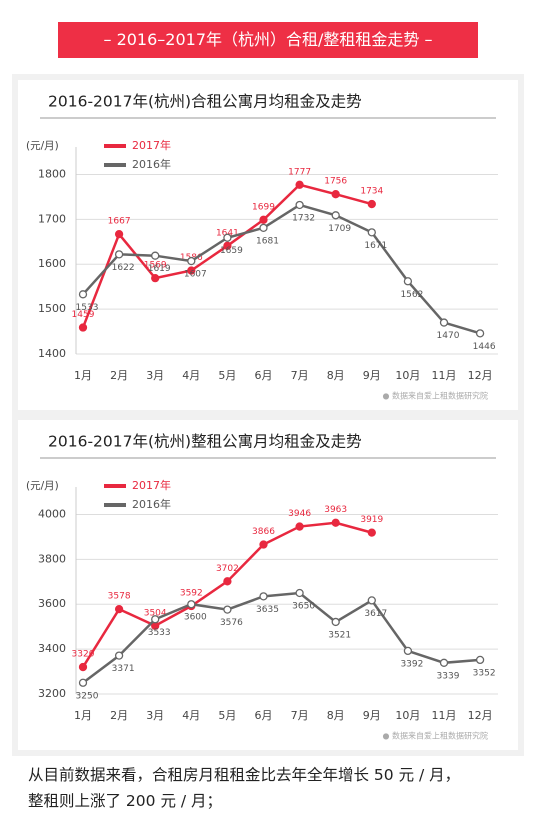 The height and width of the screenshot is (826, 539). I want to click on data-label: 3521, so click(339, 635).